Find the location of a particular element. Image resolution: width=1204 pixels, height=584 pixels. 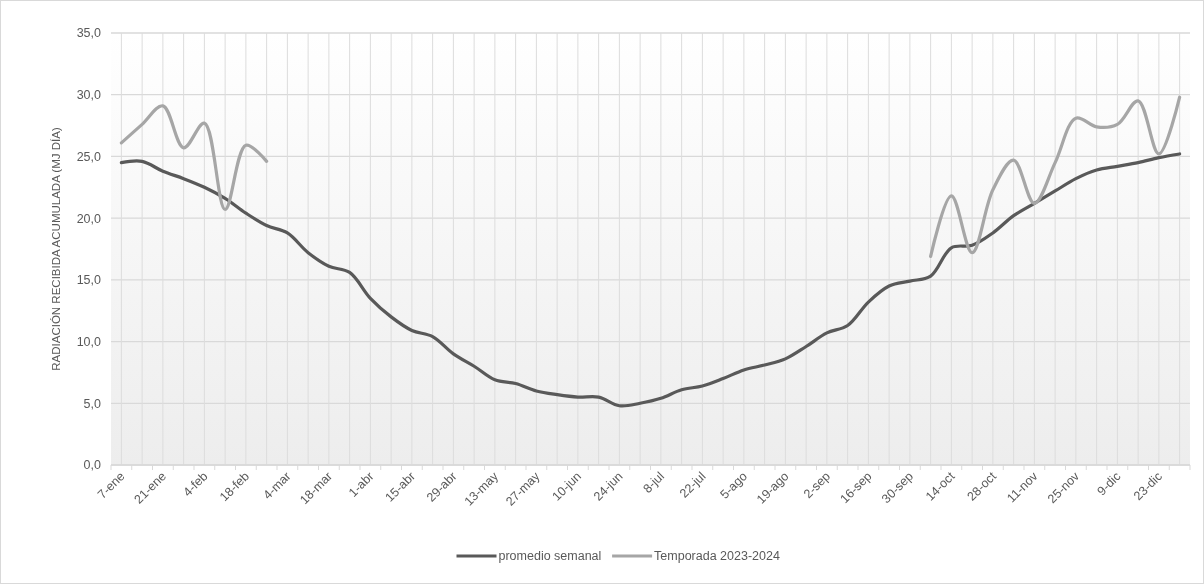

y-tick-label: 0,0 is located at coordinates (92, 465).